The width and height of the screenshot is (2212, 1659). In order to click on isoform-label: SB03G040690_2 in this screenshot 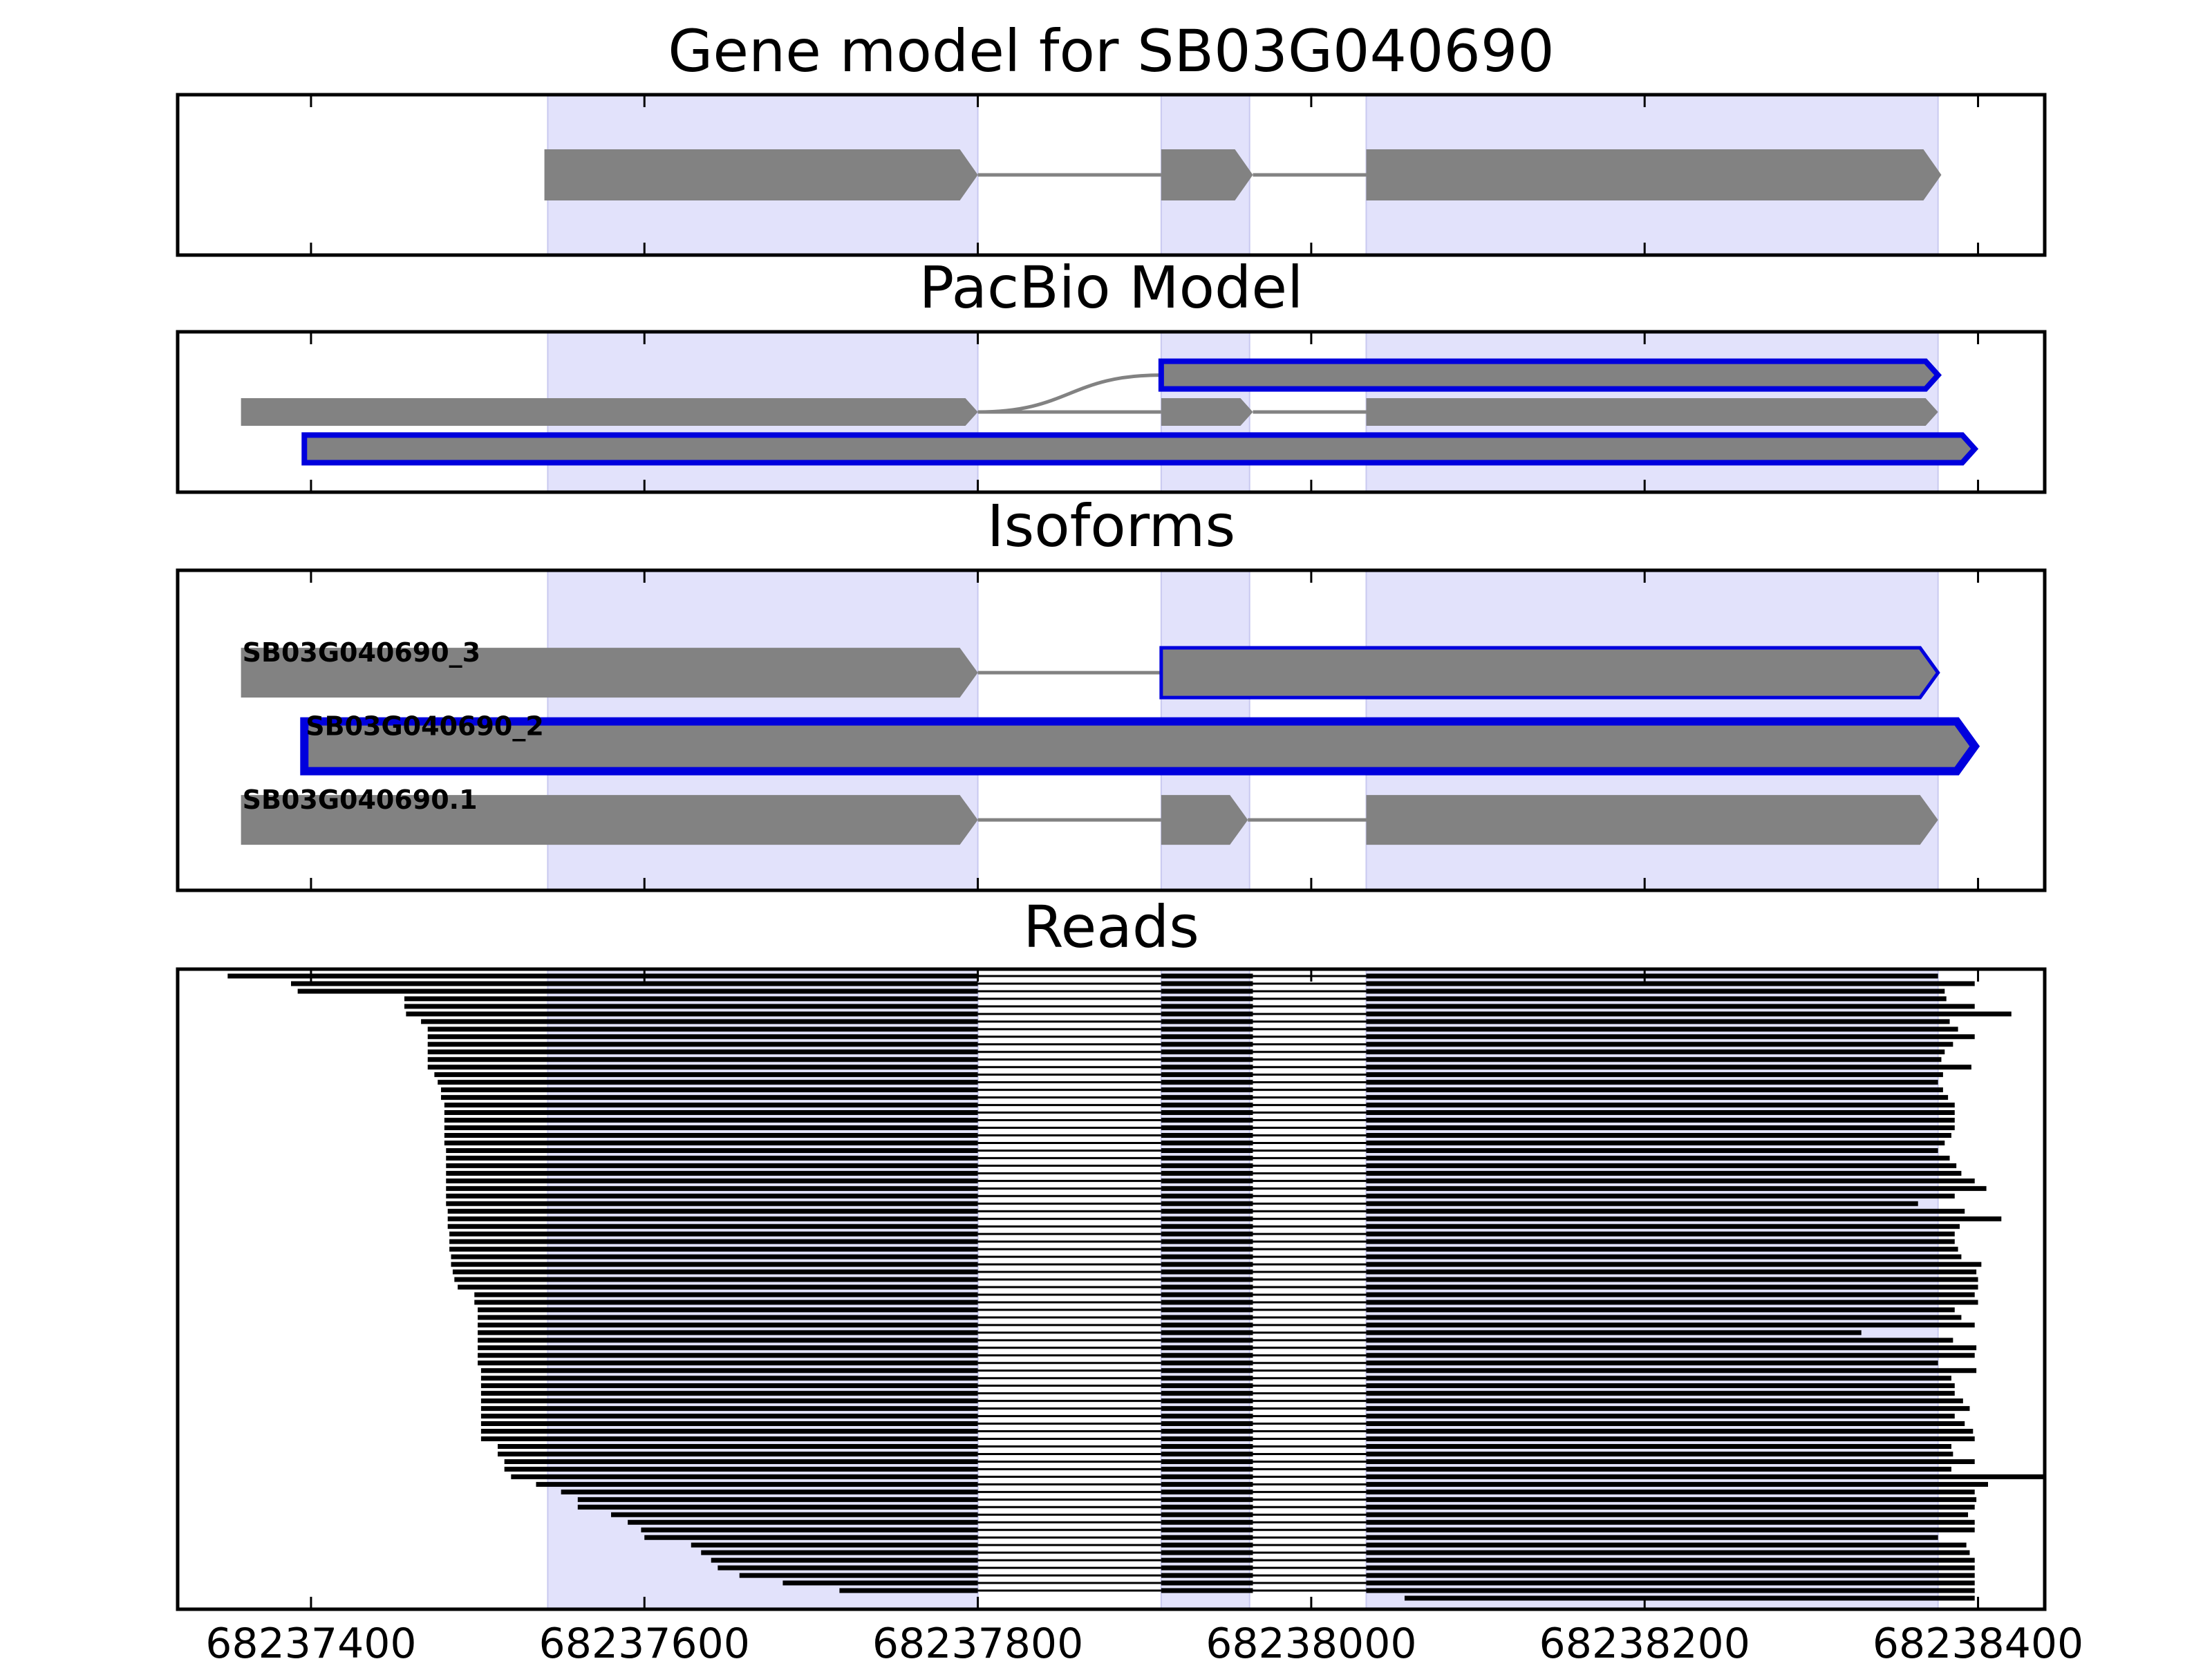, I will do `click(425, 726)`.